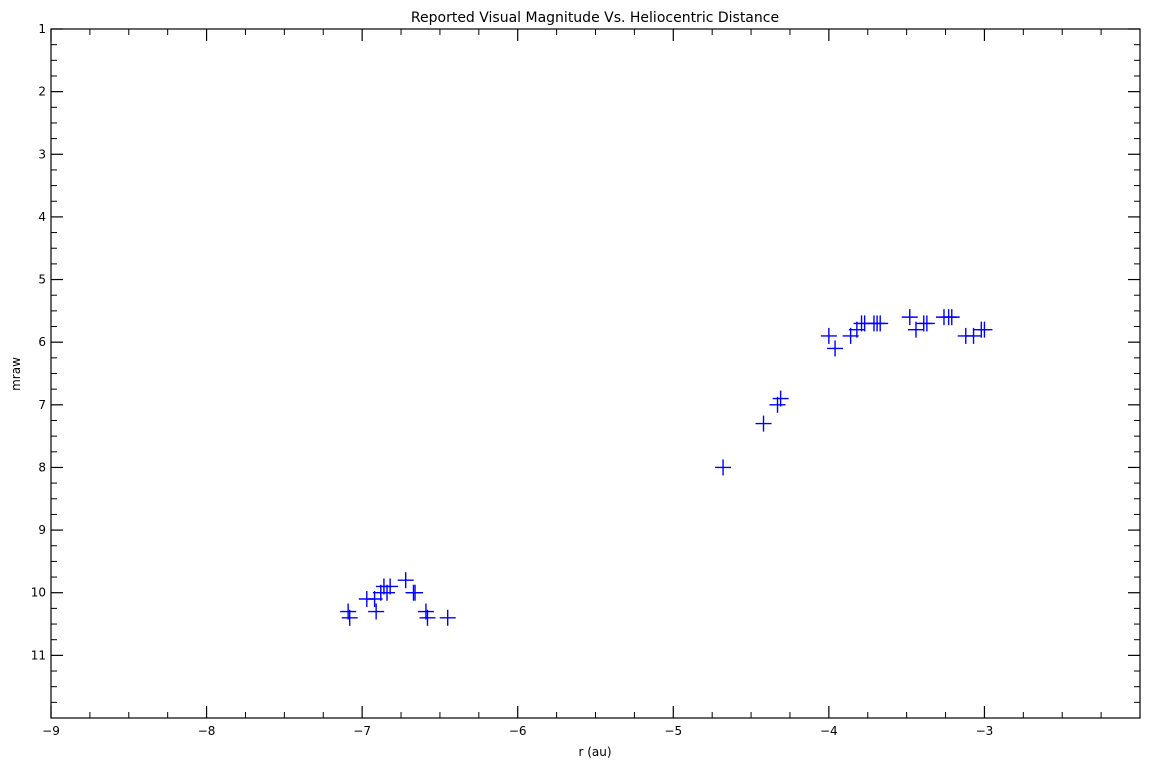 The image size is (1149, 767). I want to click on y-axis-label: mraw, so click(16, 374).